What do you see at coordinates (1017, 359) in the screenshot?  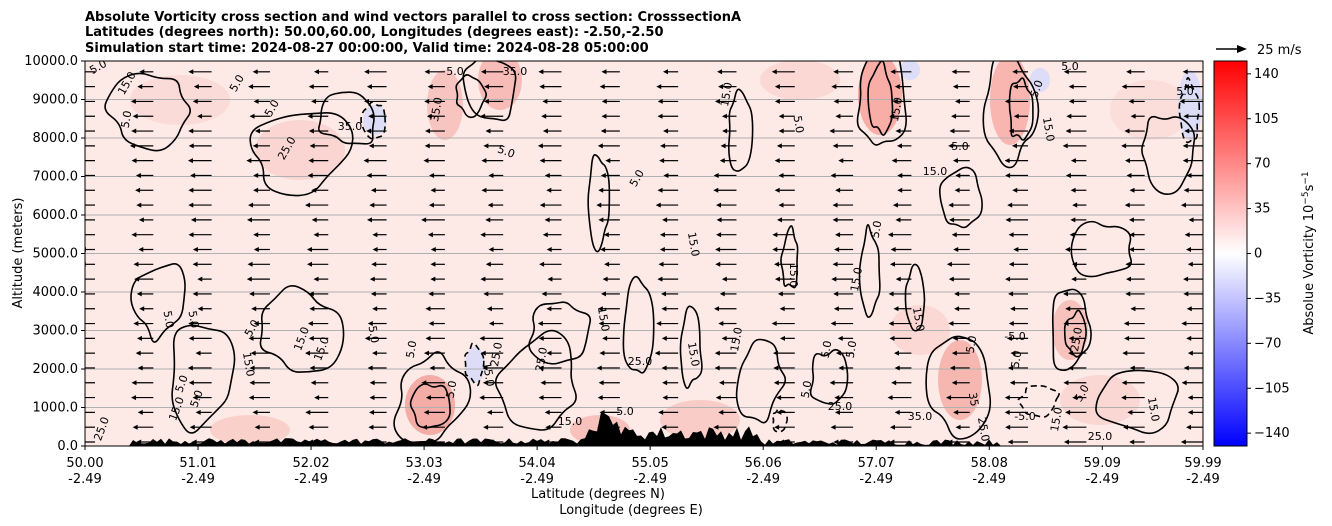 I see `contour-label: 5.0` at bounding box center [1017, 359].